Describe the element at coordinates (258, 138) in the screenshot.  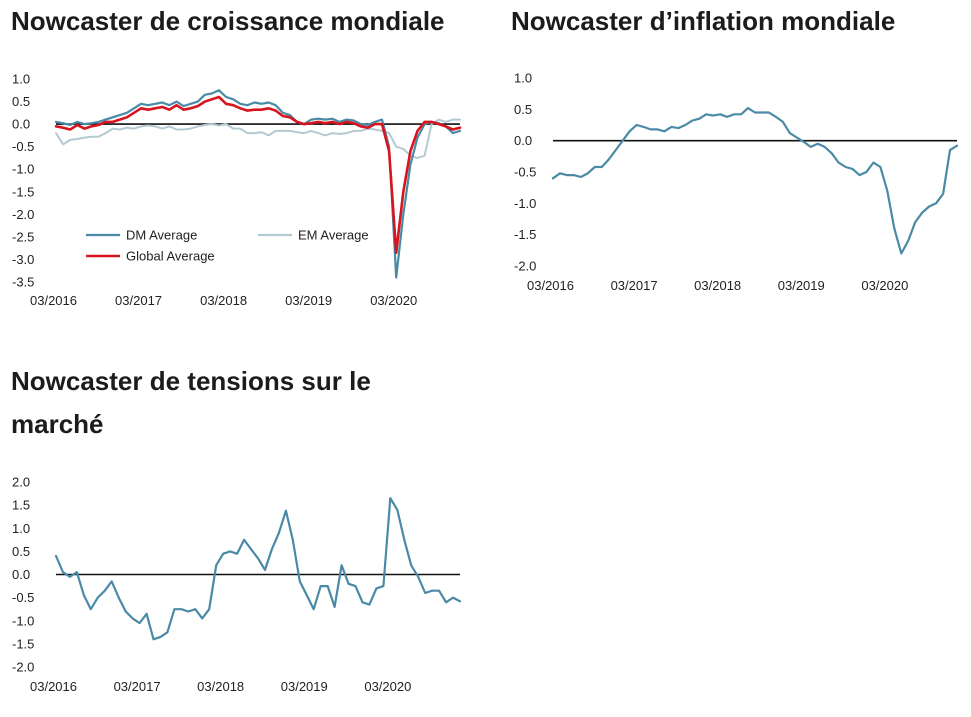
I see `series-line-em` at that location.